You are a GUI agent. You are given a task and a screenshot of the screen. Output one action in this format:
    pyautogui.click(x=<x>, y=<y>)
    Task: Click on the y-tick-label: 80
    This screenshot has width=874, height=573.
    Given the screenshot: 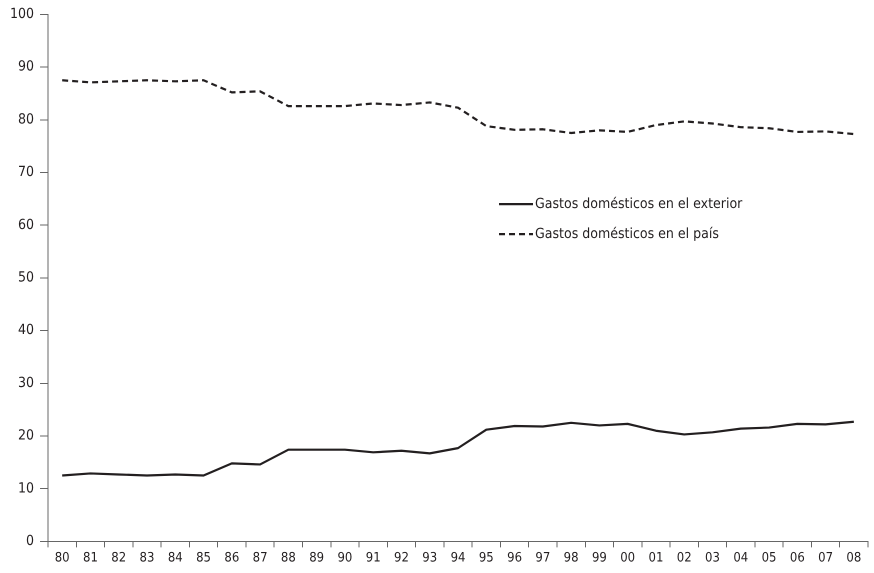 What is the action you would take?
    pyautogui.click(x=26, y=119)
    